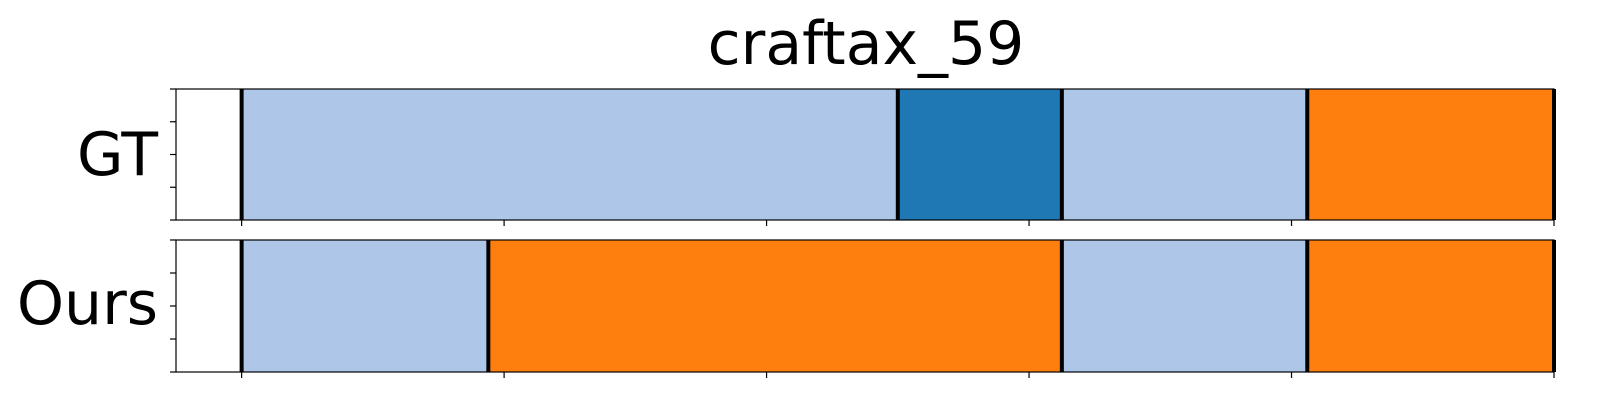  Describe the element at coordinates (117, 155) in the screenshot. I see `row-label-gt: GT` at that location.